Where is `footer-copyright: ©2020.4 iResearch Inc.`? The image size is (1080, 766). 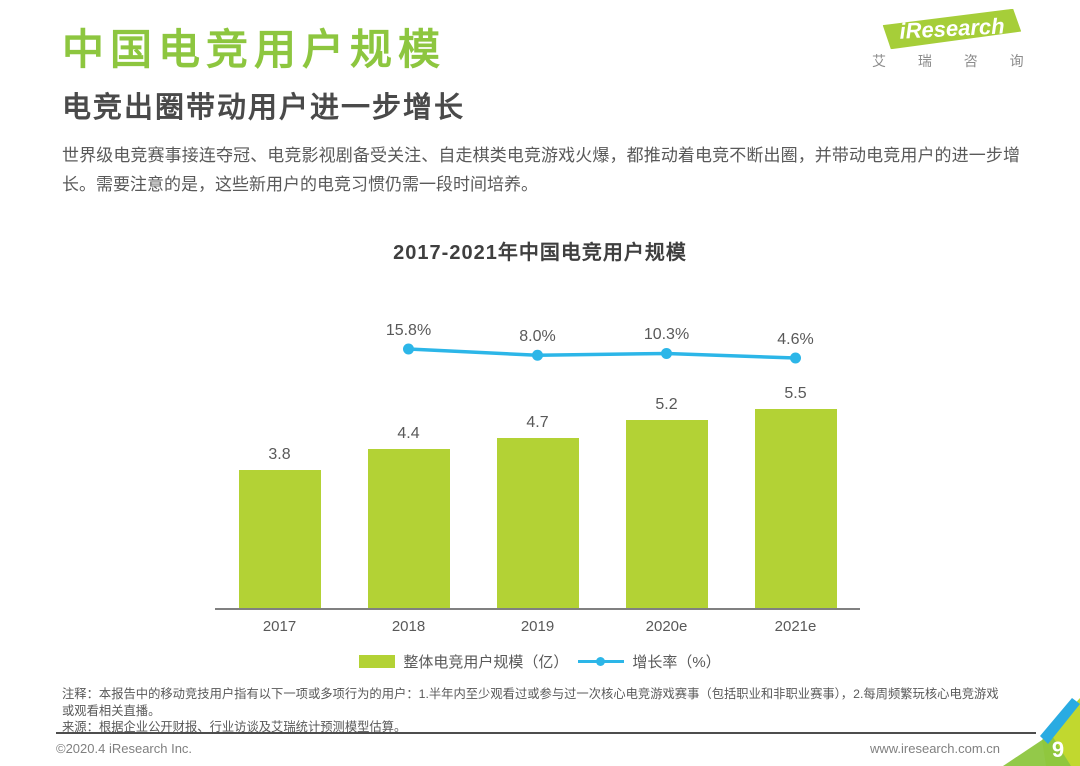 footer-copyright: ©2020.4 iResearch Inc. is located at coordinates (124, 748).